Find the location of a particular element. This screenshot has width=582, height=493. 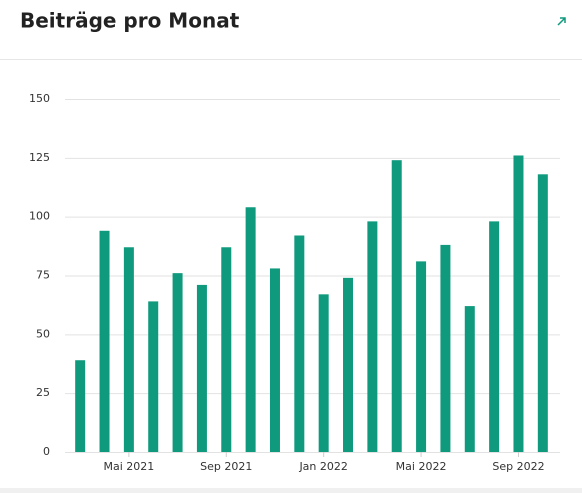

y-tick-label: 100 is located at coordinates (39, 216).